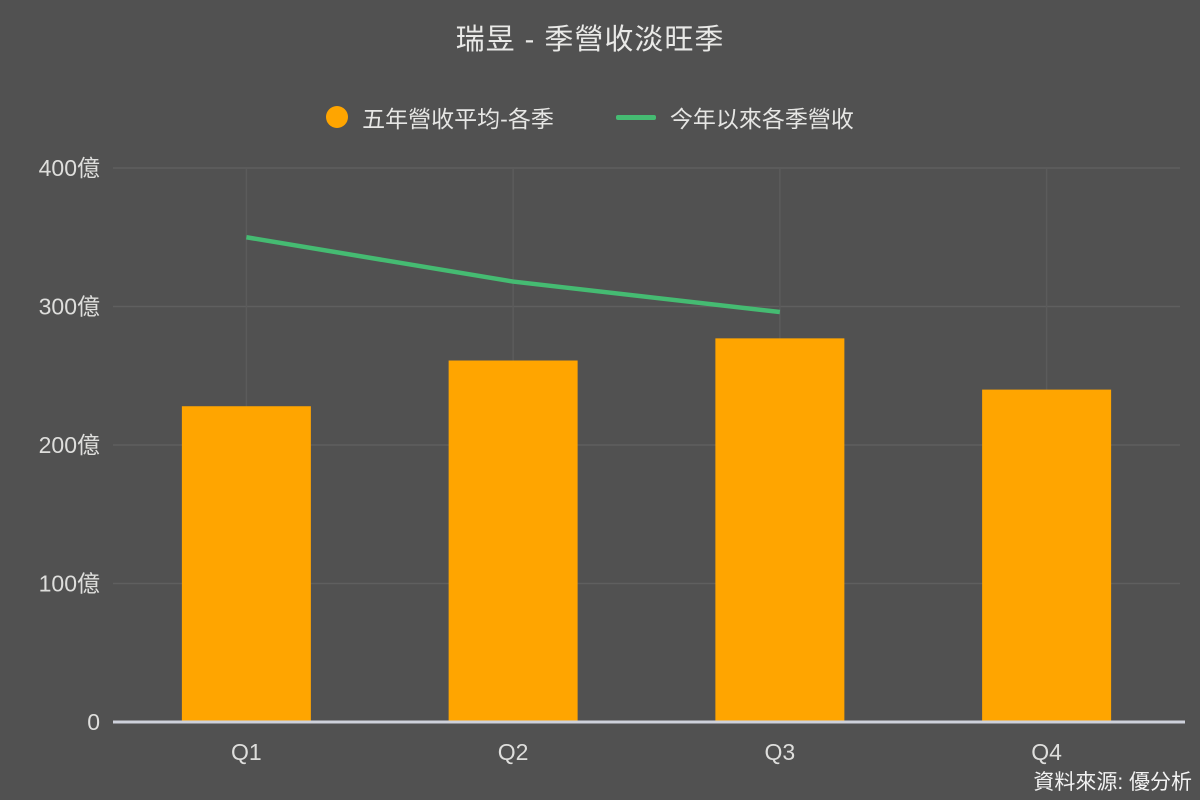  What do you see at coordinates (761, 119) in the screenshot?
I see `legend-label-line-series: 今年以來各季營收` at bounding box center [761, 119].